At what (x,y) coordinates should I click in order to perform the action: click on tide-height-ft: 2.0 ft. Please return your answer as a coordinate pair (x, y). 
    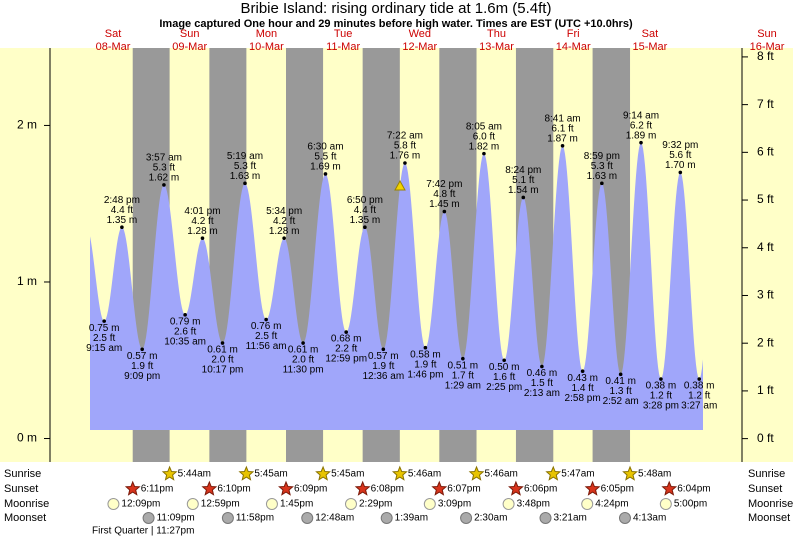
    Looking at the image, I should click on (303, 360).